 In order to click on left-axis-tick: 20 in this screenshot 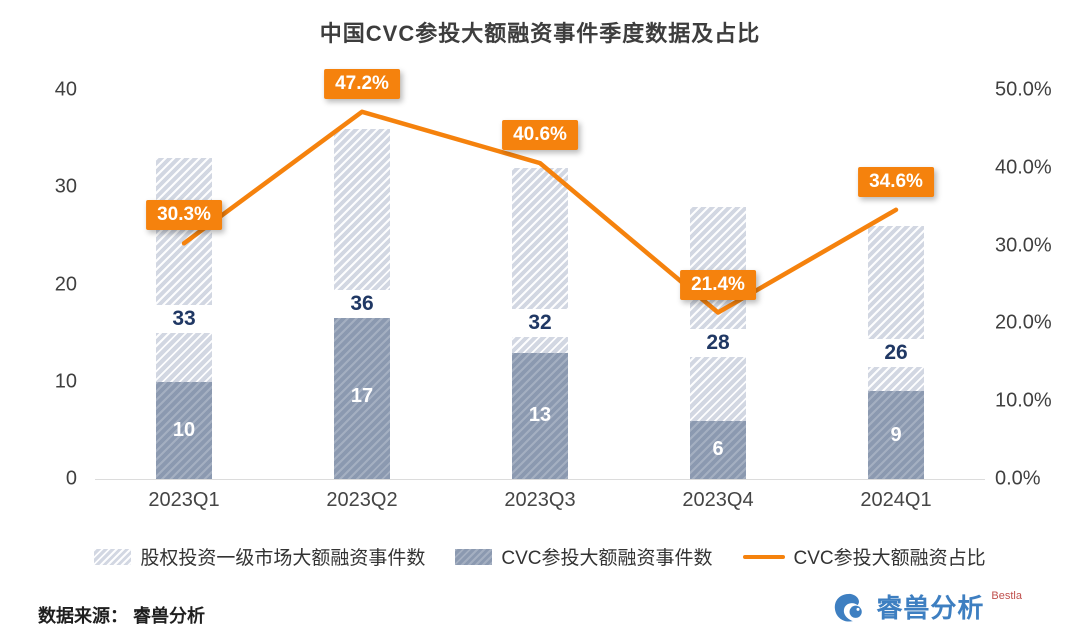, I will do `click(65, 284)`.